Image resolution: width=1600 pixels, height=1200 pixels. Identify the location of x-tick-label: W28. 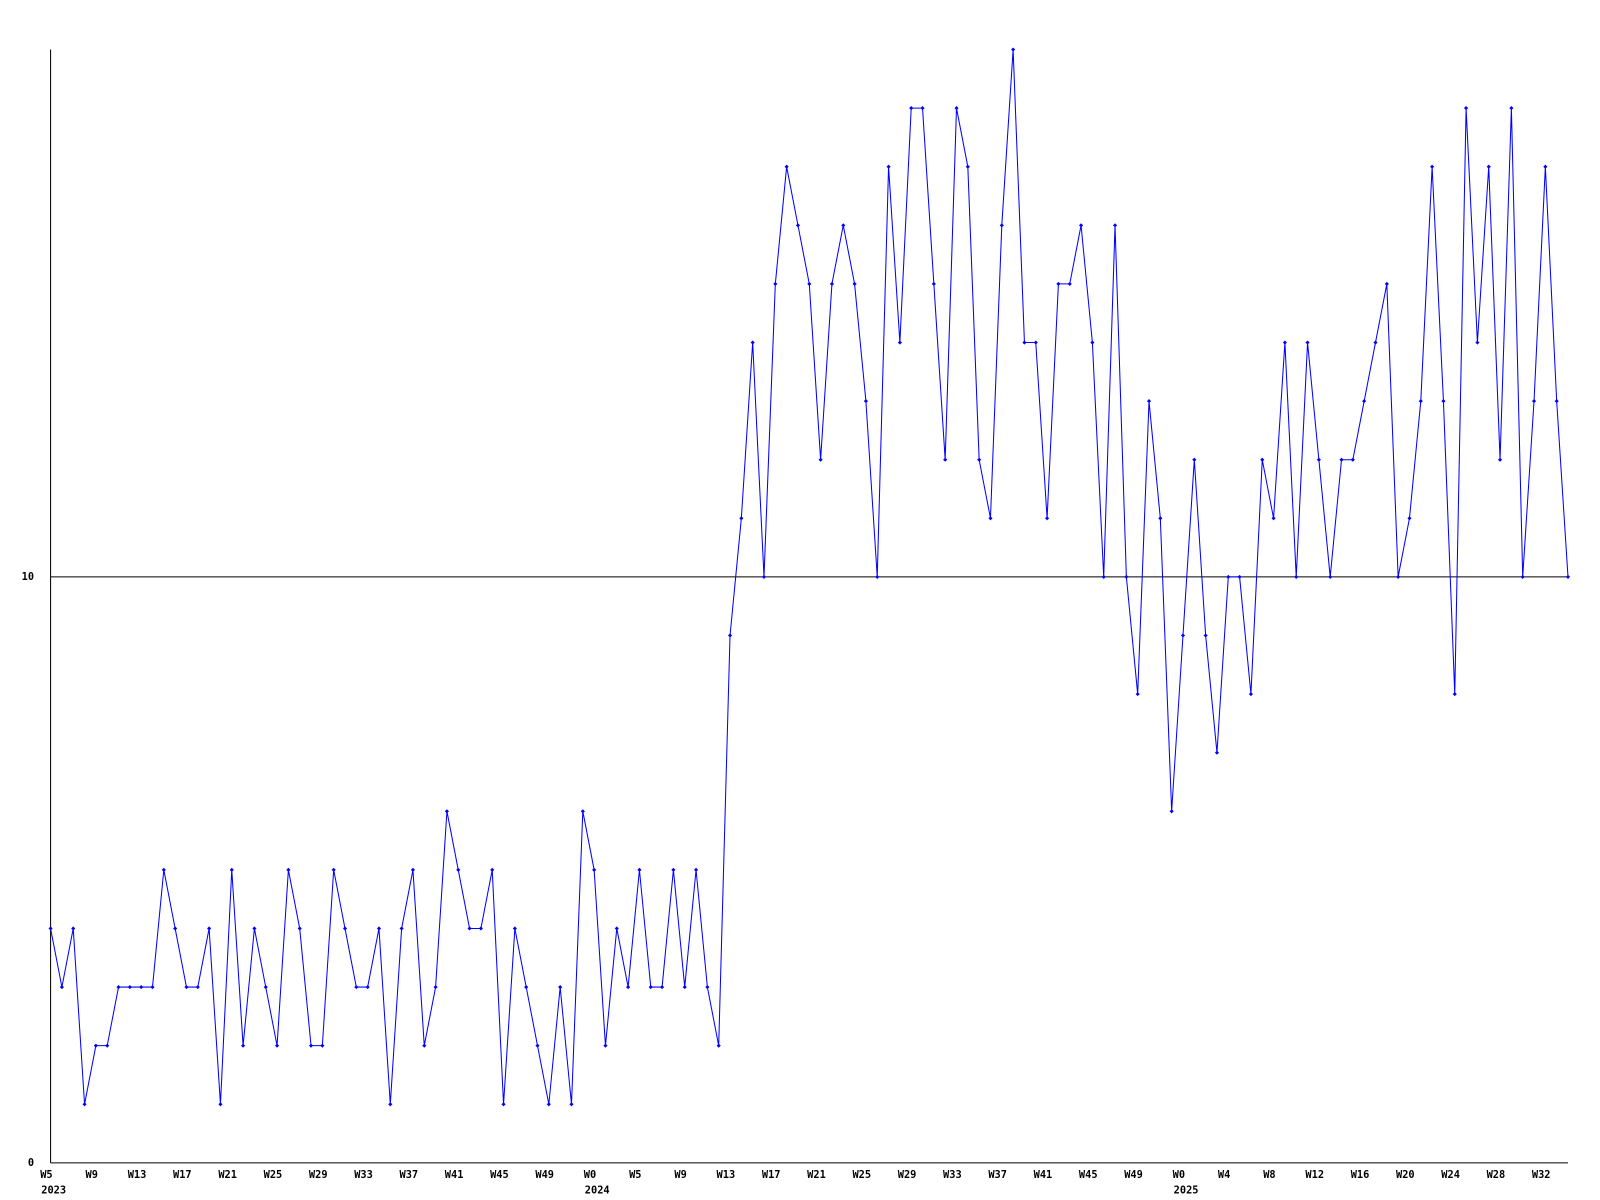
(1496, 1175).